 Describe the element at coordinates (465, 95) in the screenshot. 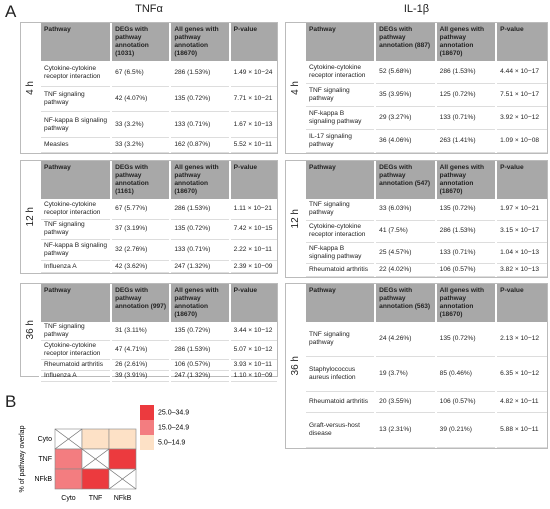

I see `table-cell: 125 (0.72%)` at that location.